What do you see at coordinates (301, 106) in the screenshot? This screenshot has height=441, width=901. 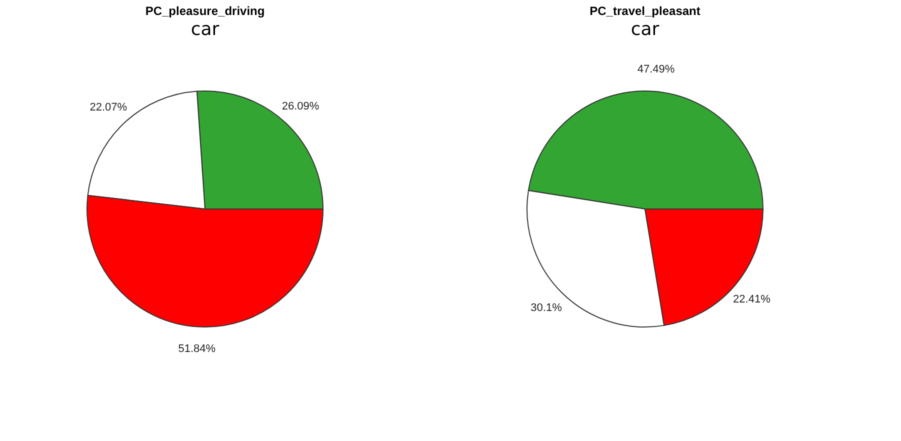 I see `data-label: 26.09%` at bounding box center [301, 106].